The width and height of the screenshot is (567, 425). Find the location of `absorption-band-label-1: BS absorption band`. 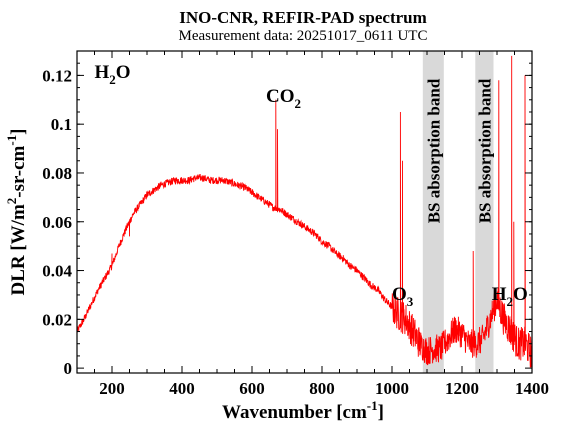

absorption-band-label-1: BS absorption band is located at coordinates (433, 150).